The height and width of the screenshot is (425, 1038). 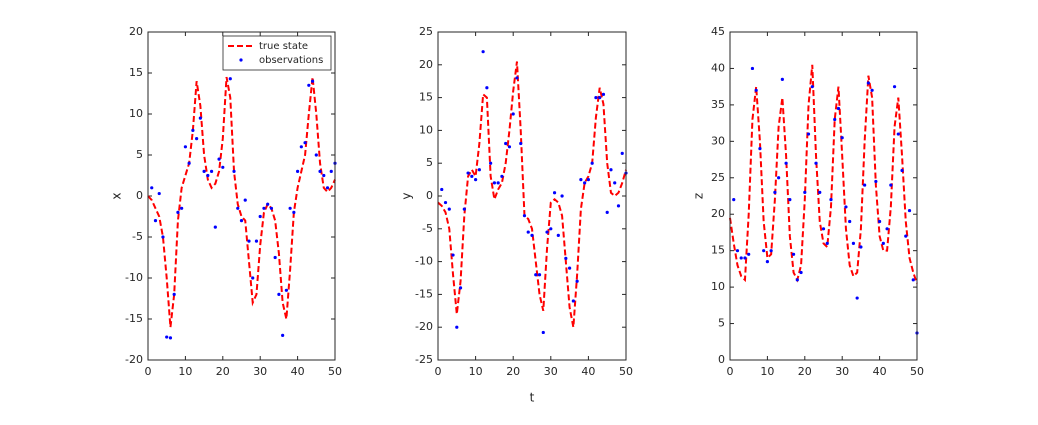 What do you see at coordinates (136, 31) in the screenshot?
I see `y-tick-label: 20` at bounding box center [136, 31].